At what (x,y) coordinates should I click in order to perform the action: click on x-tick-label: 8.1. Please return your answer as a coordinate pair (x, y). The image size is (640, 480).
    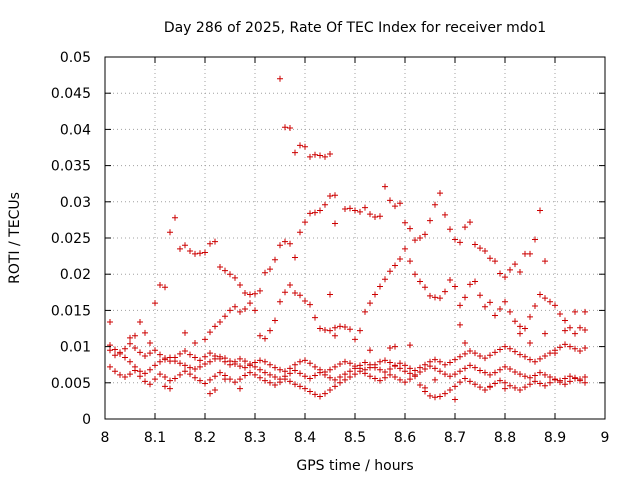
    Looking at the image, I should click on (155, 438).